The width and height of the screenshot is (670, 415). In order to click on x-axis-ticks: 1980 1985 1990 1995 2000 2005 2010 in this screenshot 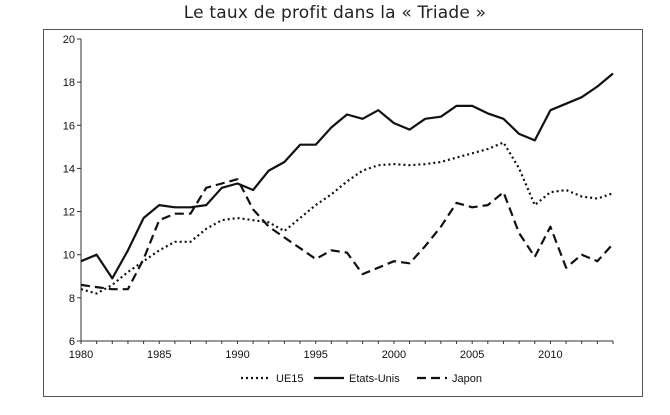, I will do `click(341, 351)`.